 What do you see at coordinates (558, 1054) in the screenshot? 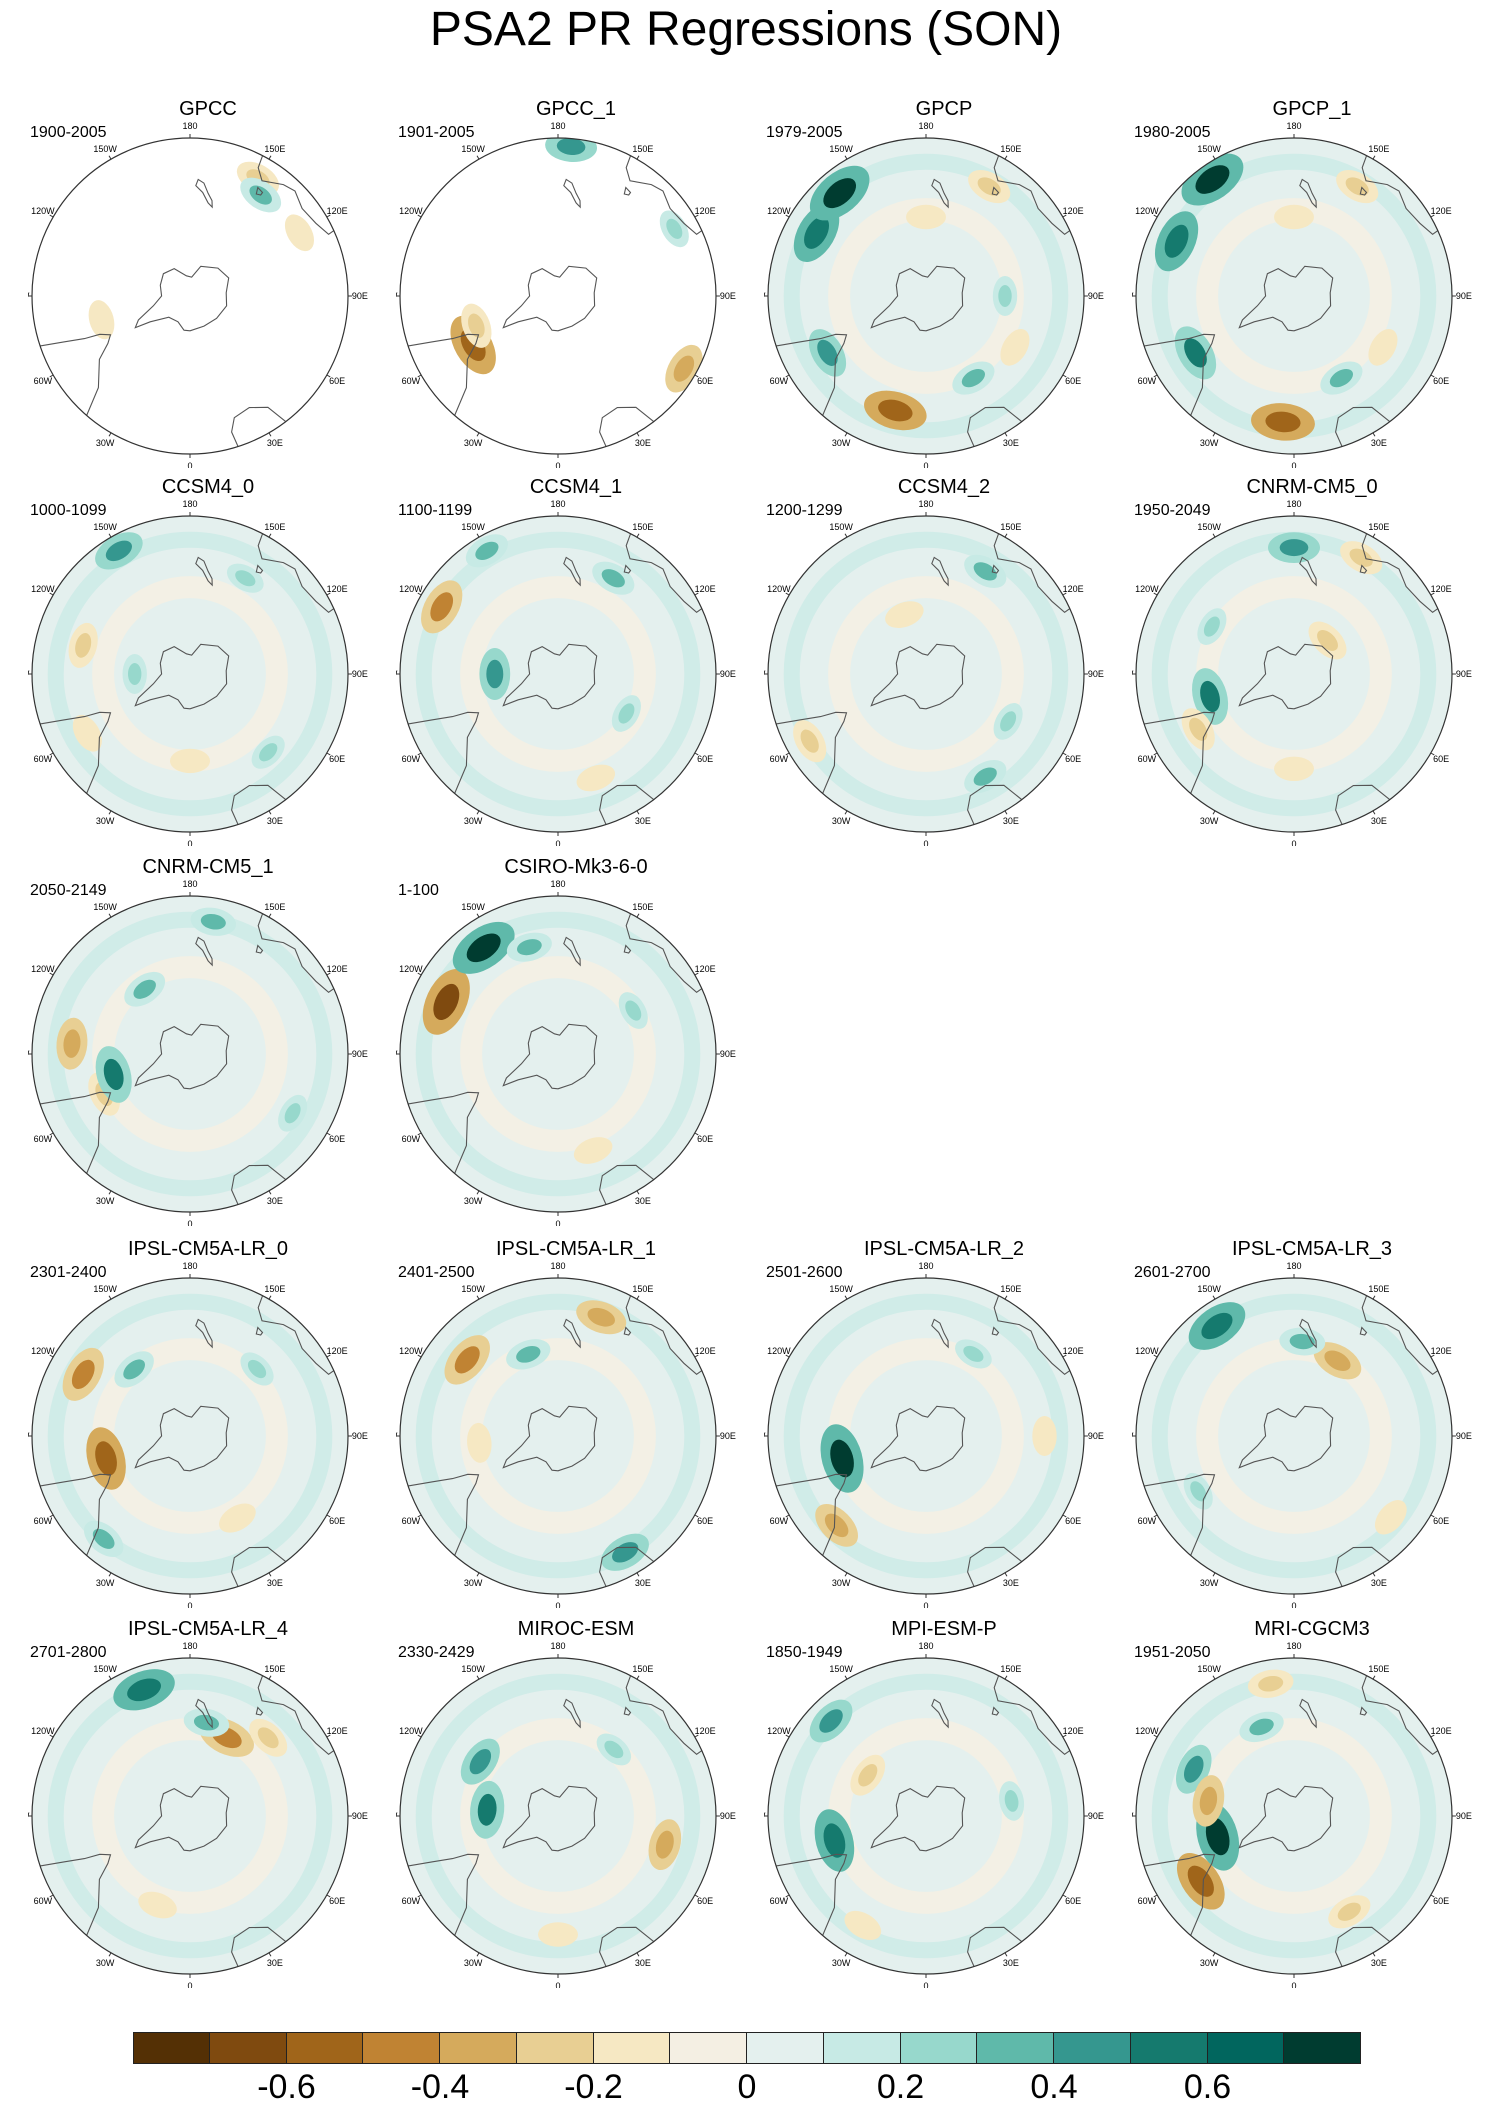
I see `field-ring` at bounding box center [558, 1054].